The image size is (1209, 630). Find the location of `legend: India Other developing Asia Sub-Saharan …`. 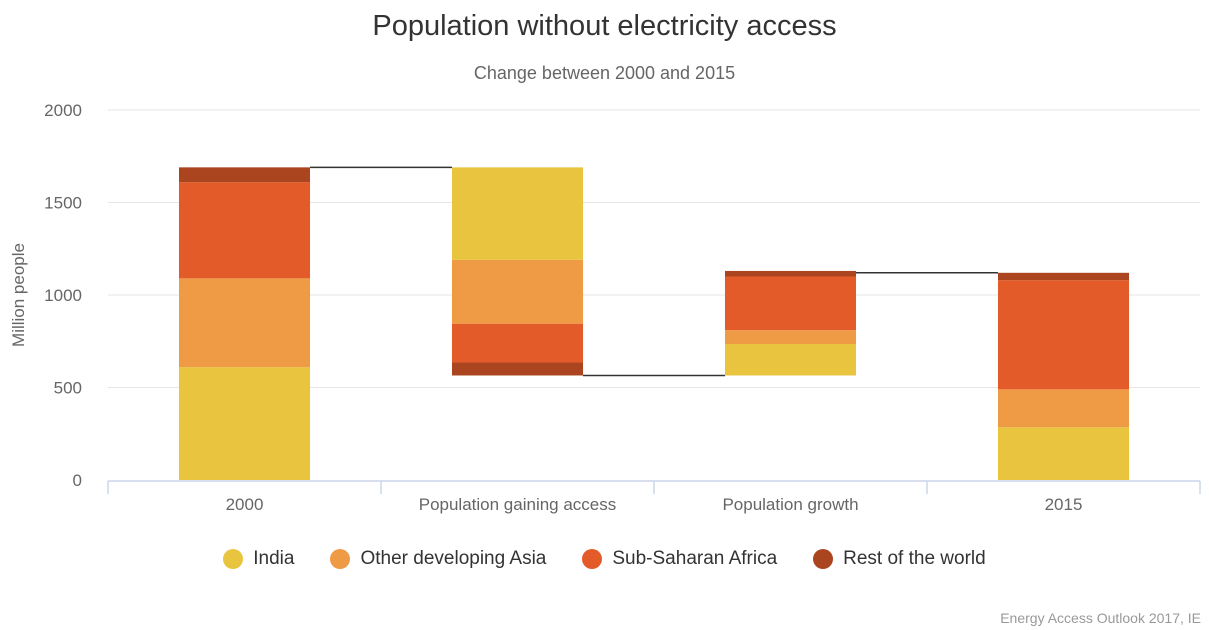

legend: India Other developing Asia Sub-Saharan … is located at coordinates (604, 559).